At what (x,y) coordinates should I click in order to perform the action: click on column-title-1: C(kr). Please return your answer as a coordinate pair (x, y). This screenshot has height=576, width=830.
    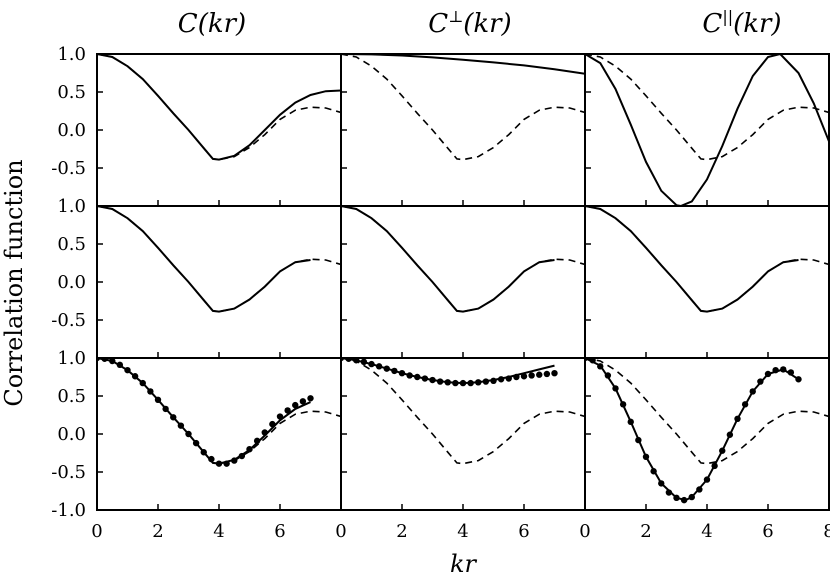
    Looking at the image, I should click on (212, 24).